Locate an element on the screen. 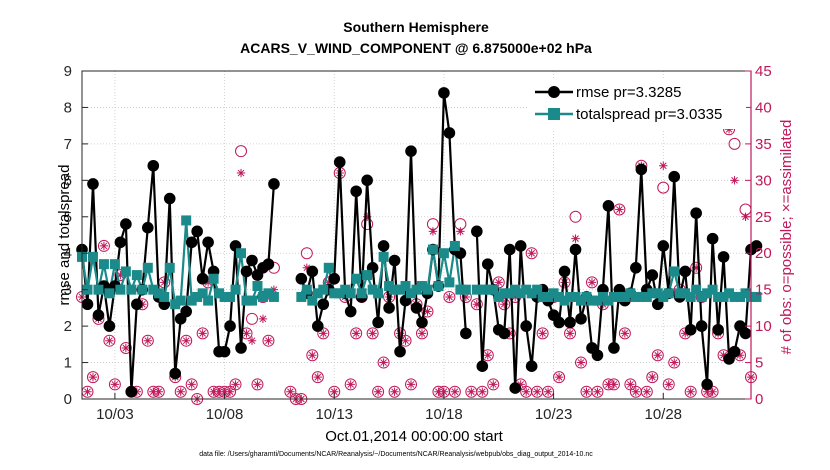 This screenshot has width=830, height=470. chart-title: Southern Hemisphere is located at coordinates (416, 27).